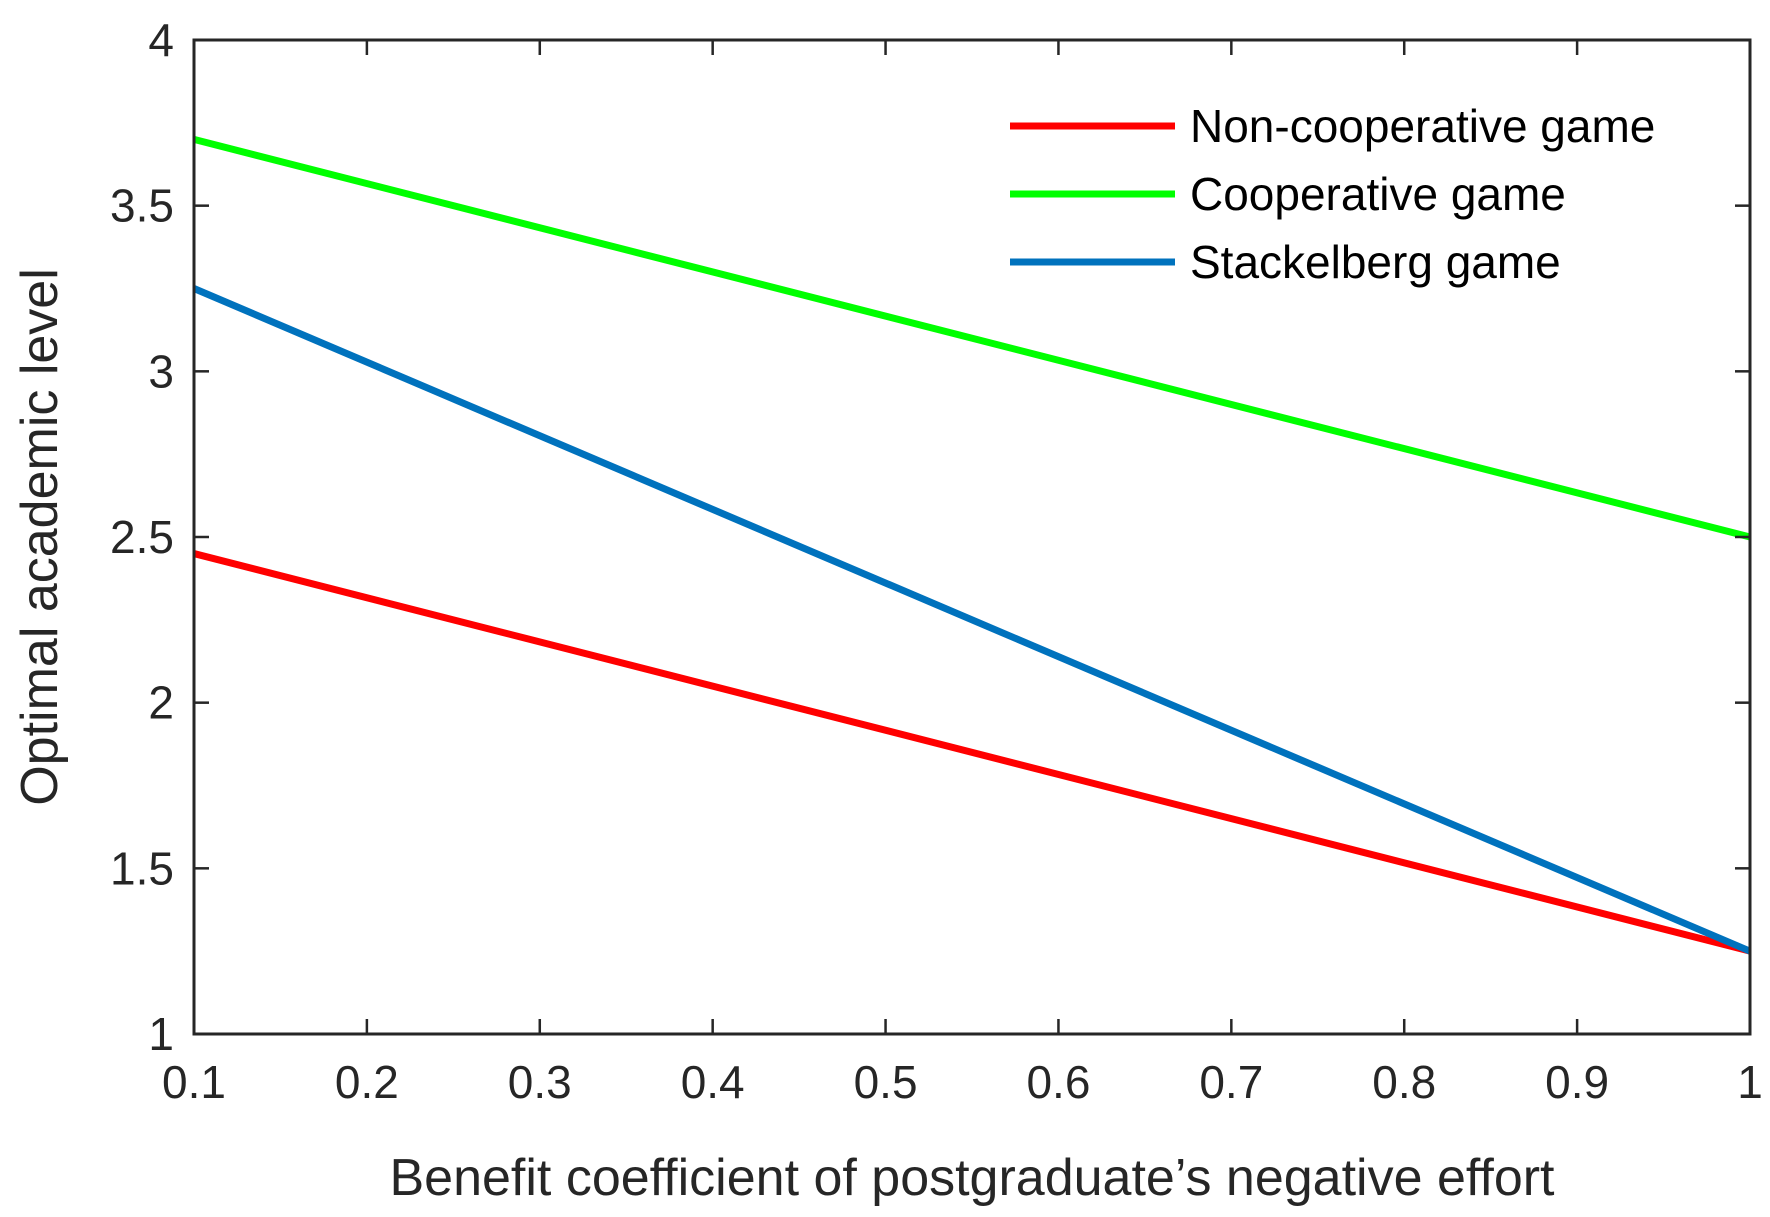 Image resolution: width=1770 pixels, height=1217 pixels. What do you see at coordinates (142, 206) in the screenshot?
I see `y-tick-label: 3.5` at bounding box center [142, 206].